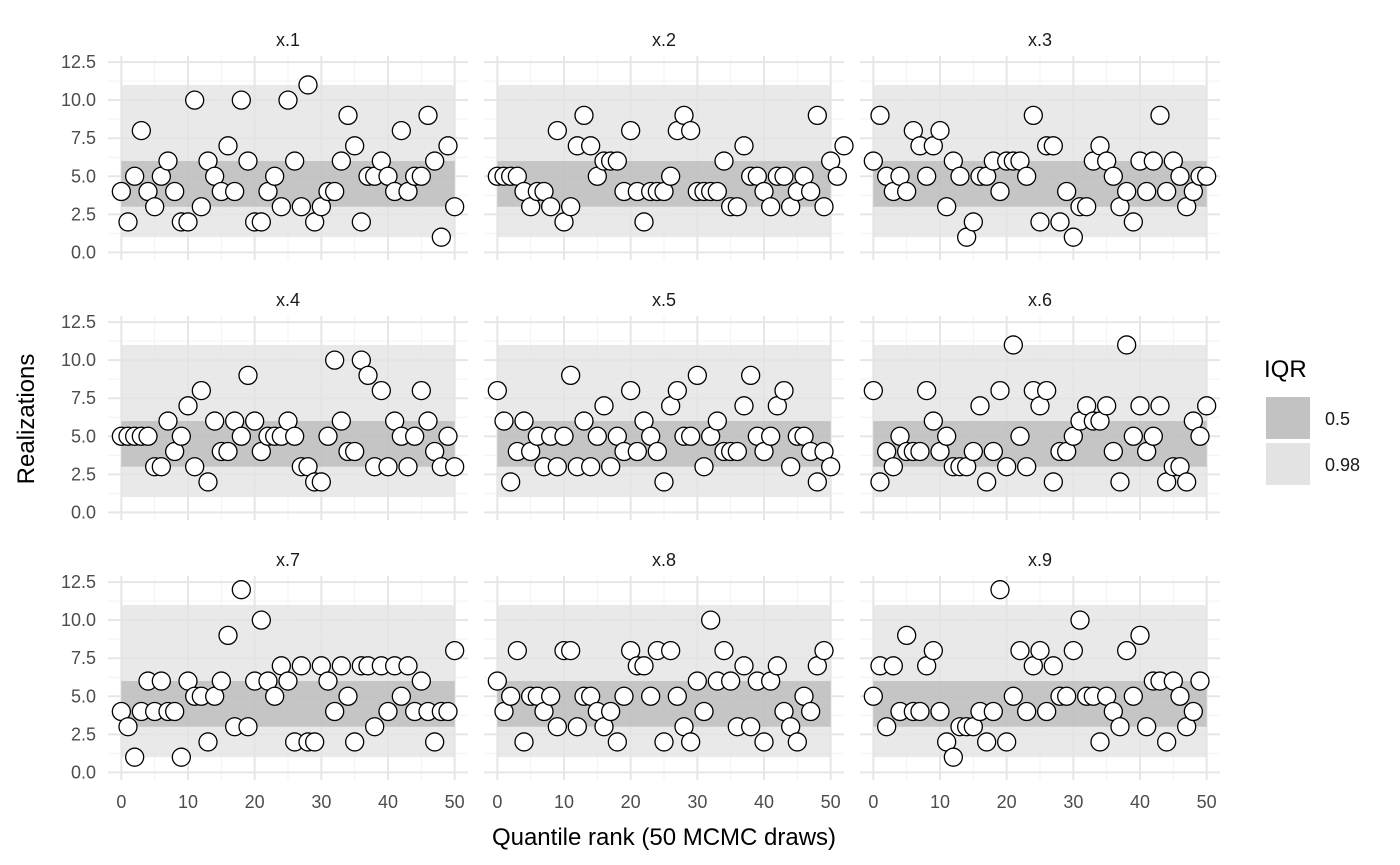 Image resolution: width=1400 pixels, height=865 pixels. What do you see at coordinates (83, 214) in the screenshot?
I see `y-tick-label: 2.5` at bounding box center [83, 214].